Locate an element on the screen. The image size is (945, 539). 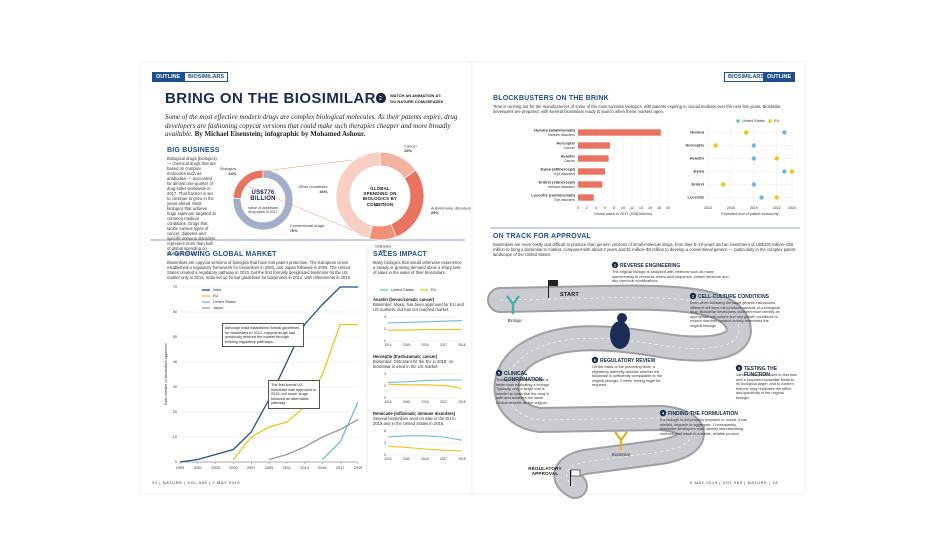
x-tick-label: 2001 is located at coordinates (198, 468).